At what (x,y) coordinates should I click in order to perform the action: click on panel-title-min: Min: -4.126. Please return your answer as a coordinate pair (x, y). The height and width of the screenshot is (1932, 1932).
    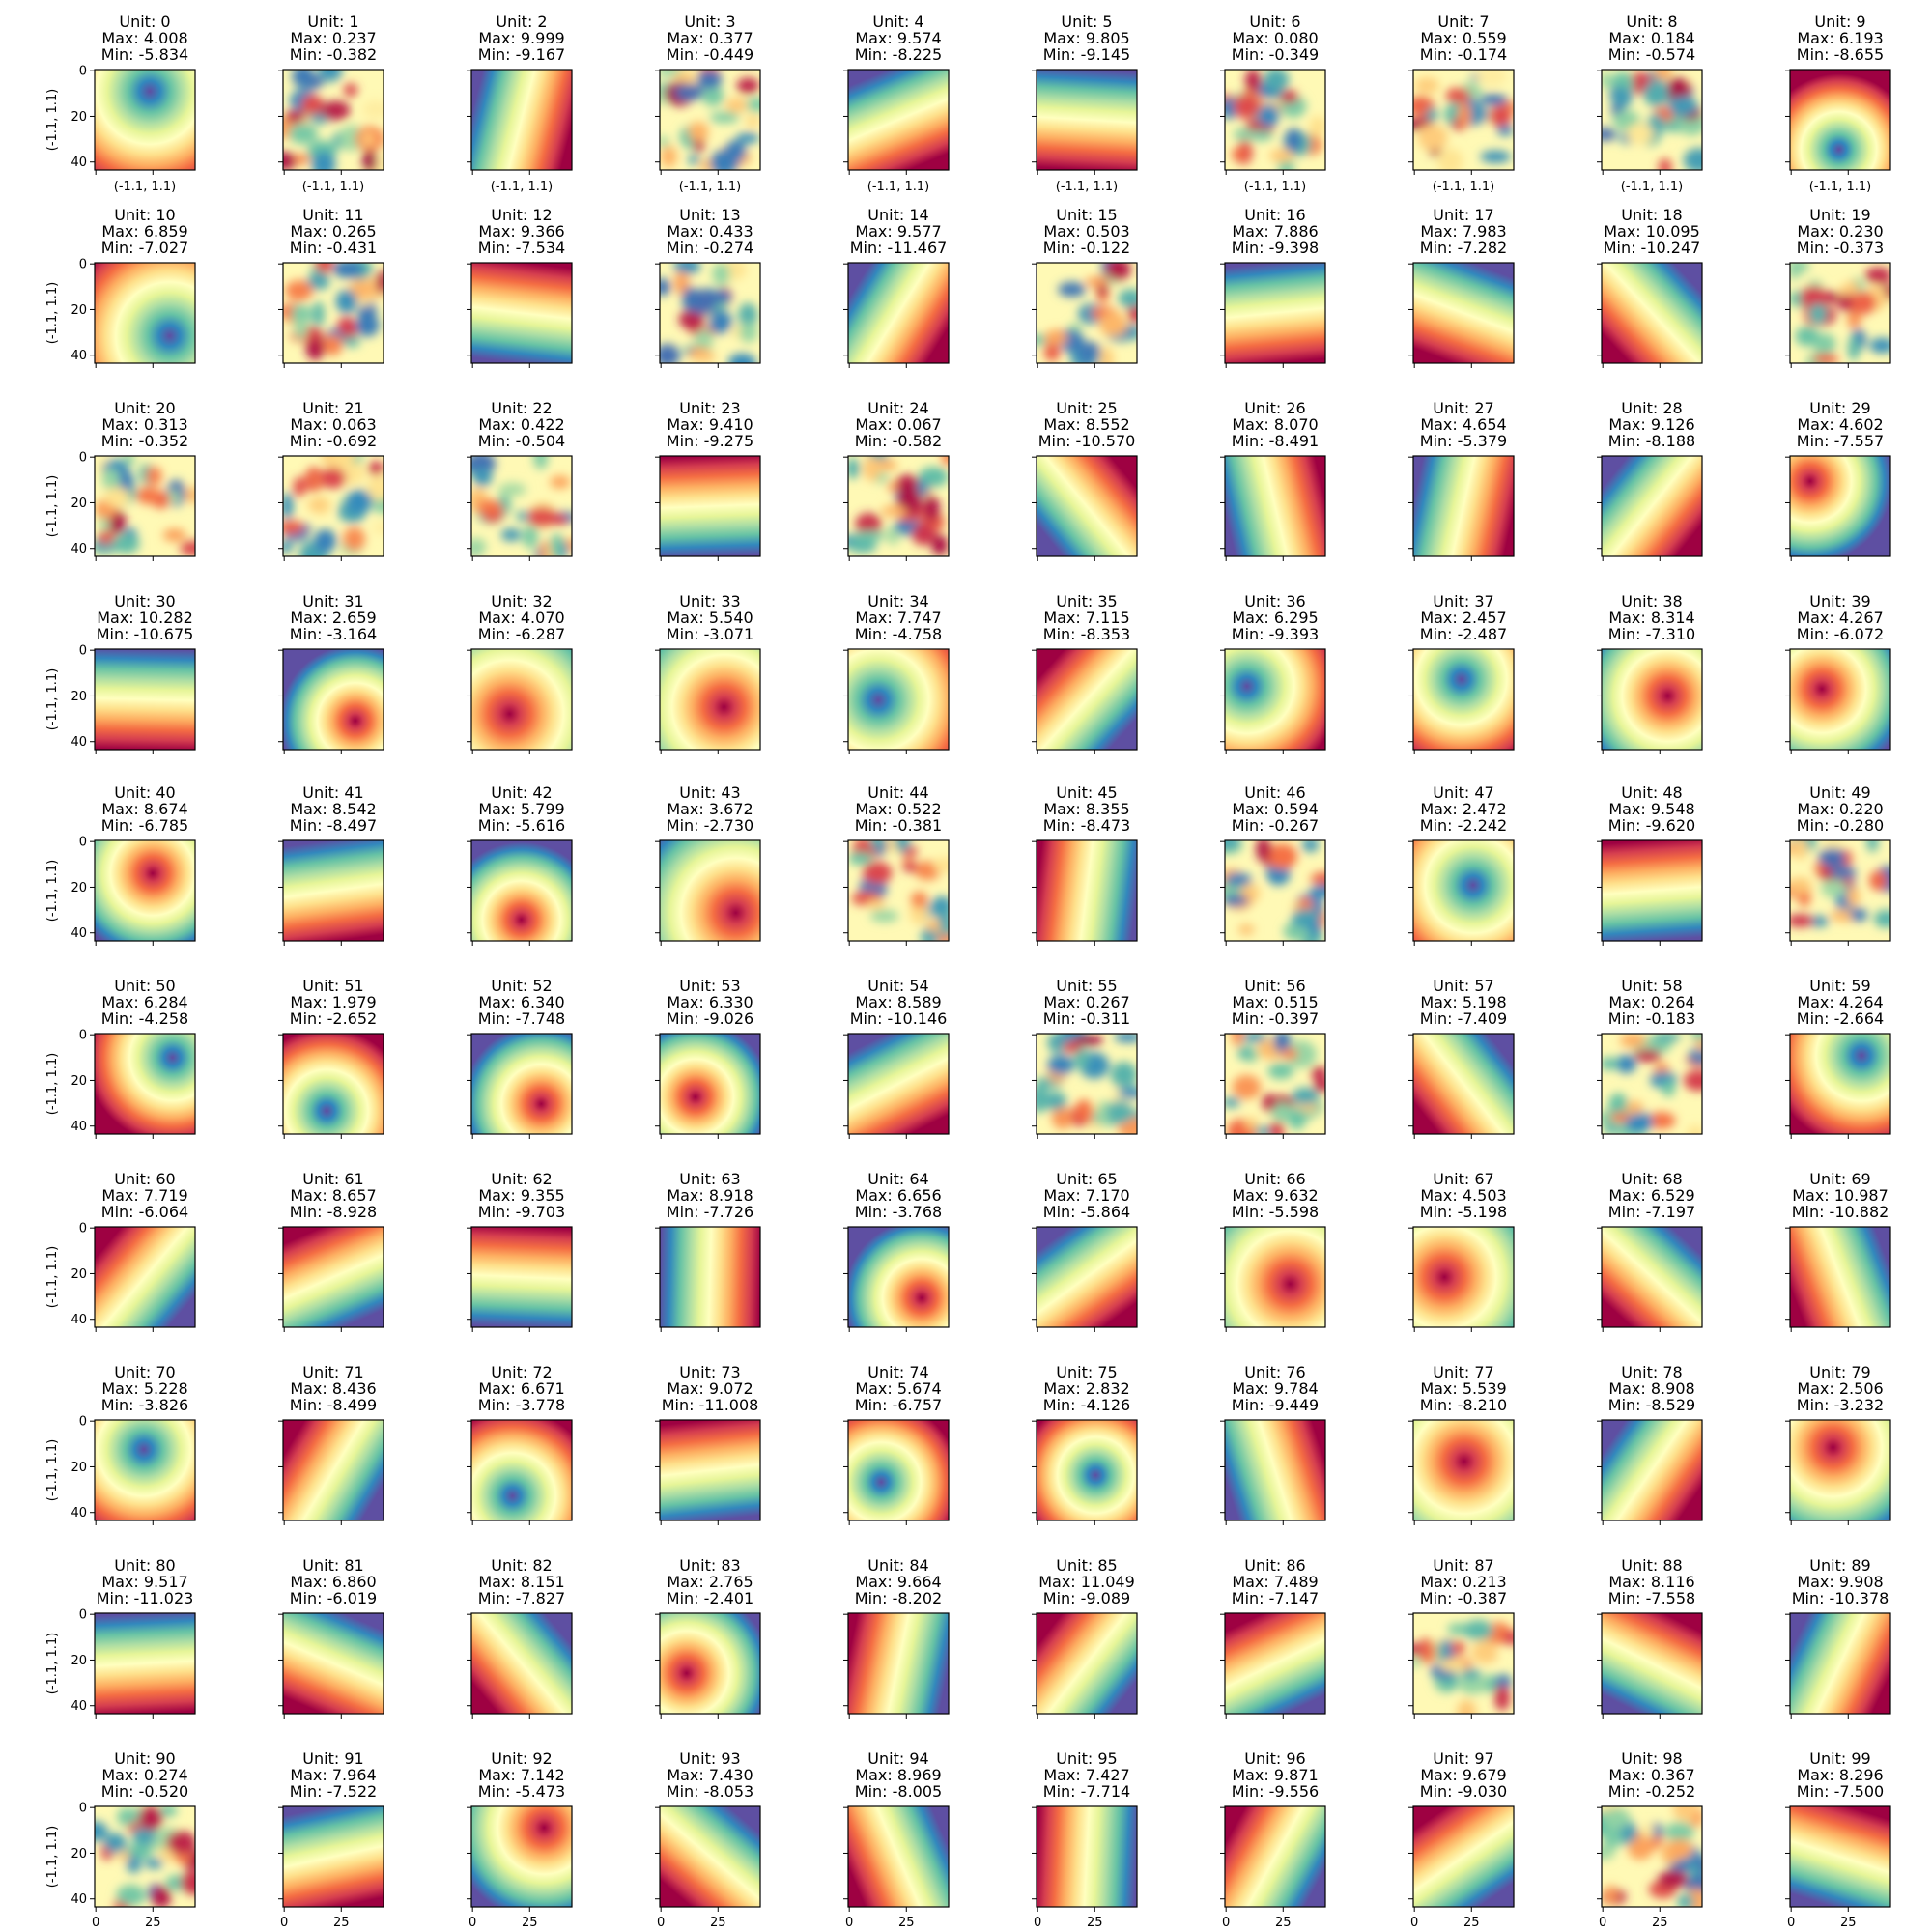
    Looking at the image, I should click on (1086, 1405).